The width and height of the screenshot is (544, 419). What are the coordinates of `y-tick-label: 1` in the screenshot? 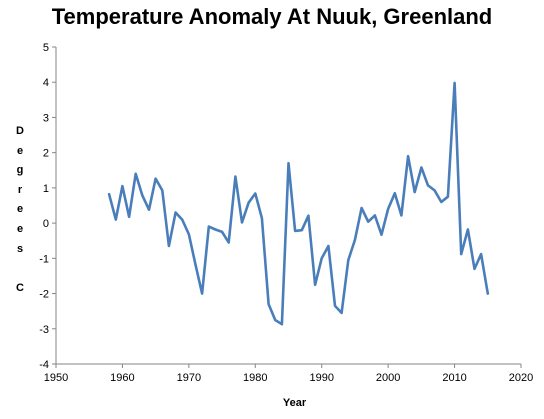 It's located at (46, 189).